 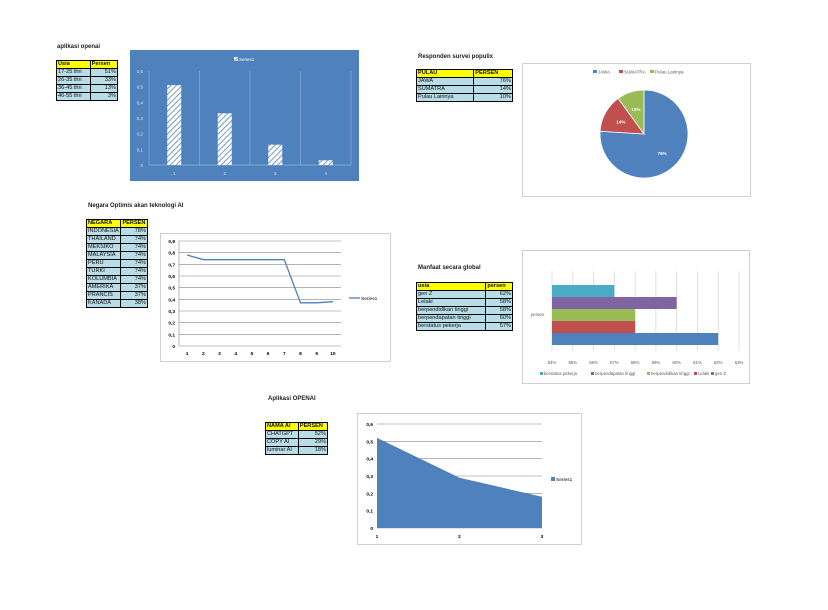 I want to click on section-title: Responden survei populix, so click(x=456, y=57).